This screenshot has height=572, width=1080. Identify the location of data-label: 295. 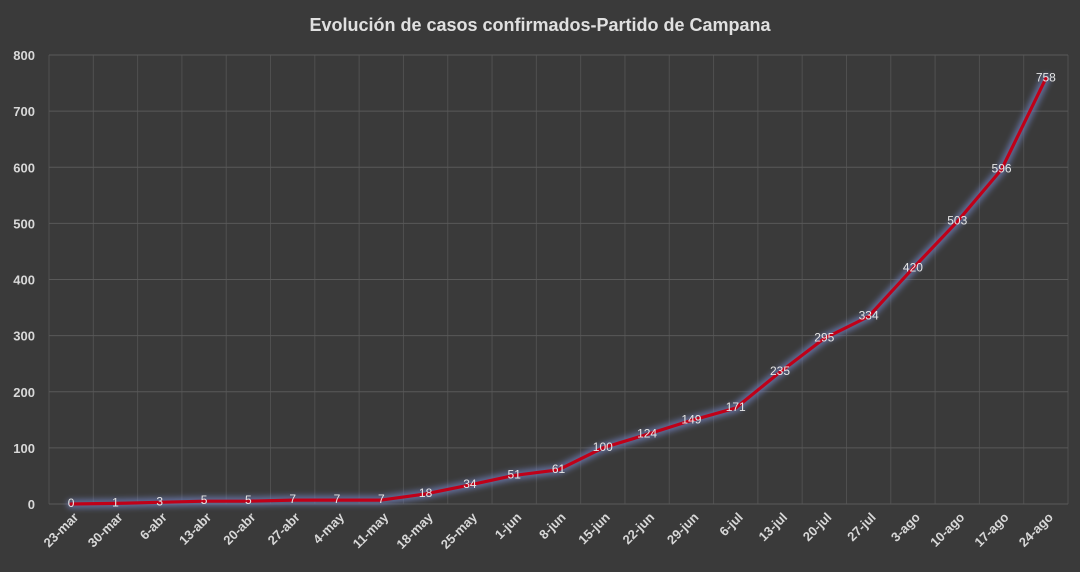
(824, 337).